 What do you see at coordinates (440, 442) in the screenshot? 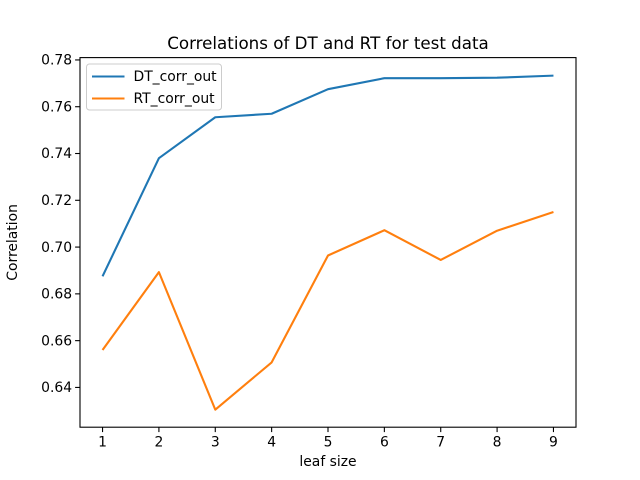
I see `x-tick-label: 7` at bounding box center [440, 442].